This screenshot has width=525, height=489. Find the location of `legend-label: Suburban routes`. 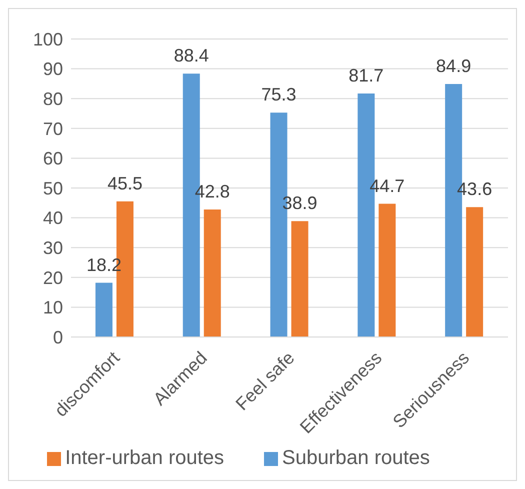

legend-label: Suburban routes is located at coordinates (356, 458).